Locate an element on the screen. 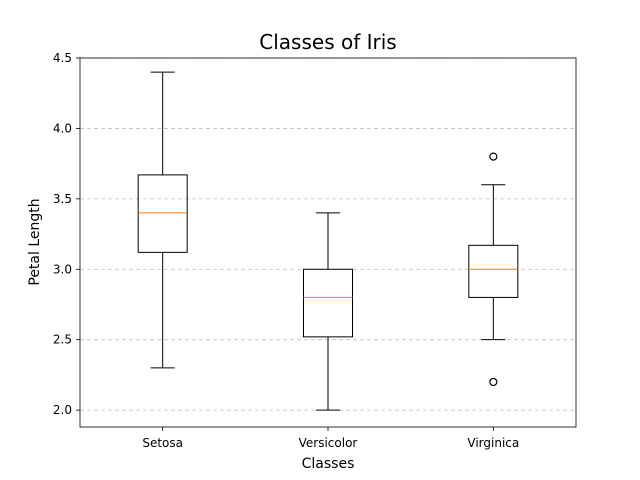 Image resolution: width=640 pixels, height=480 pixels. box-group-versicolor is located at coordinates (328, 311).